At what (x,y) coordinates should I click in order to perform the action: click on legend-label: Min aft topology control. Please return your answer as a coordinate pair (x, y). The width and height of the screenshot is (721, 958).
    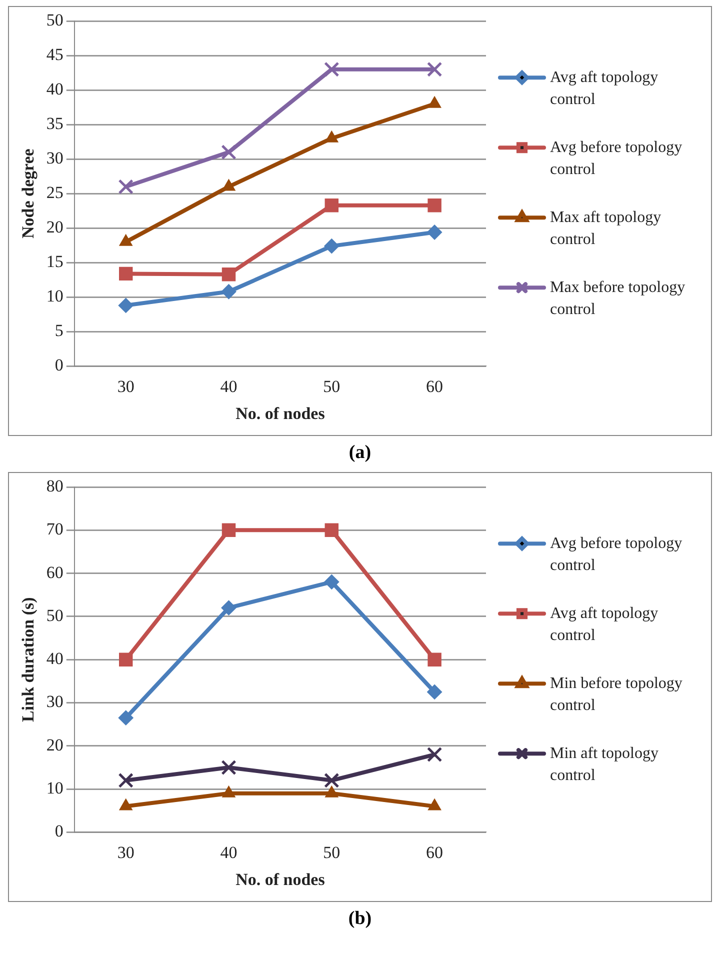
    Looking at the image, I should click on (604, 764).